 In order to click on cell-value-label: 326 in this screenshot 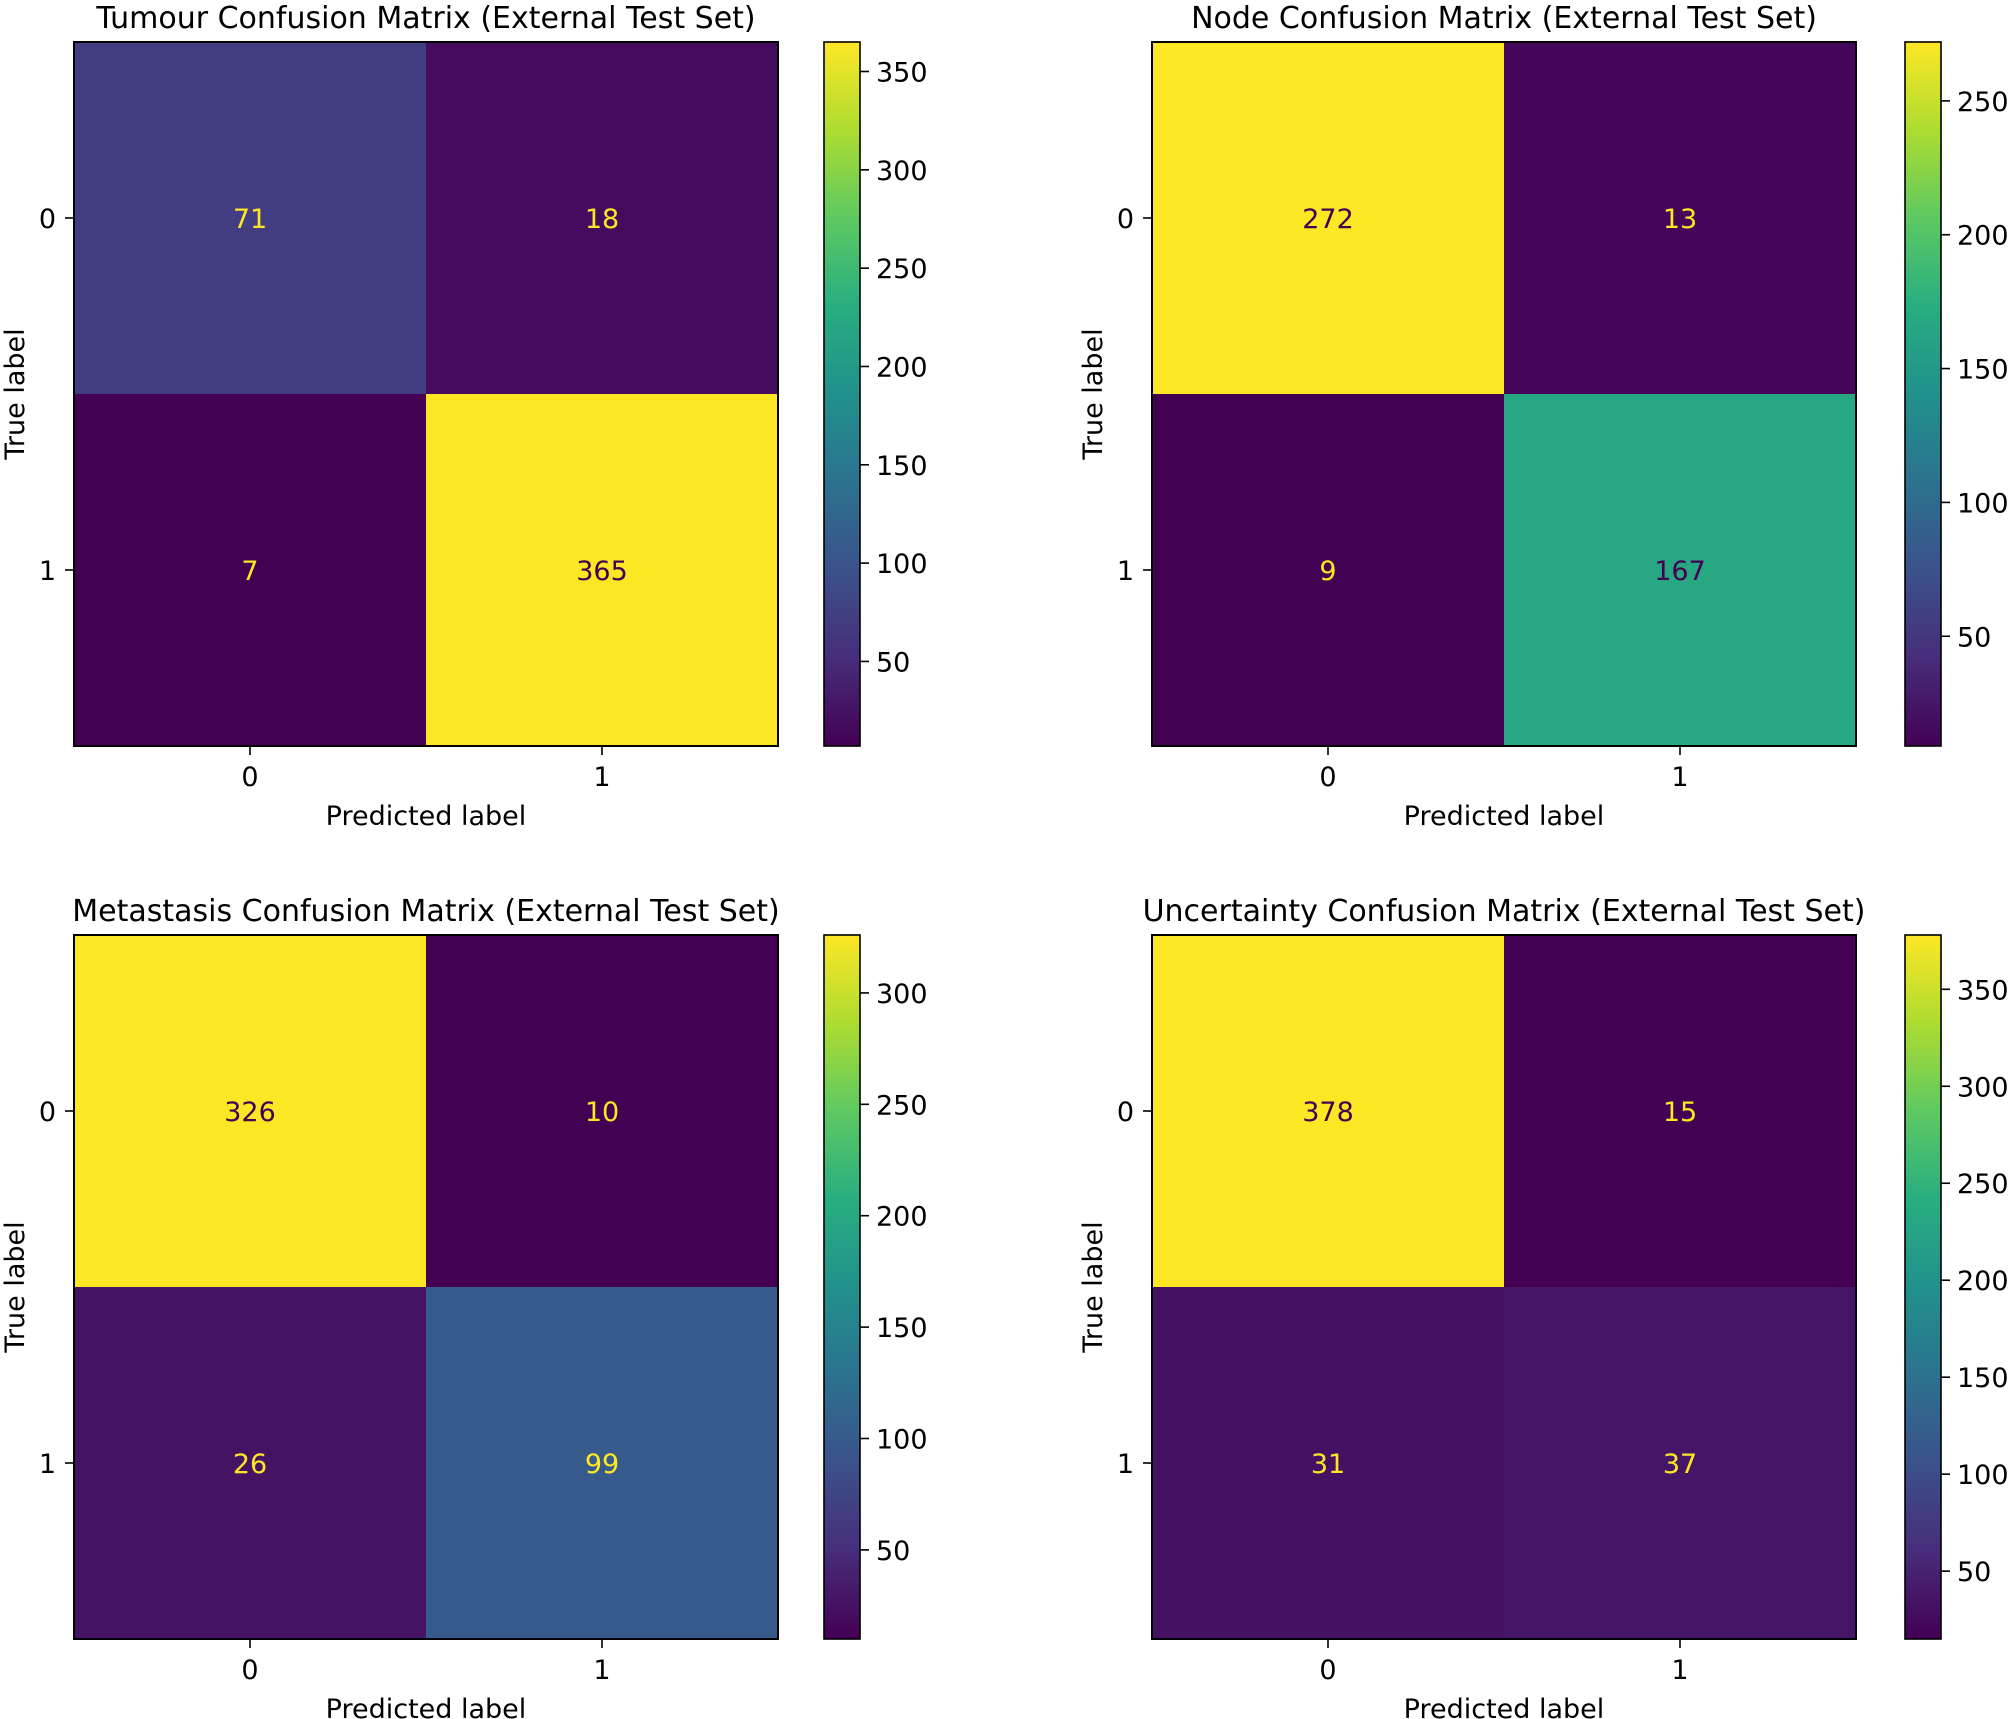, I will do `click(250, 1112)`.